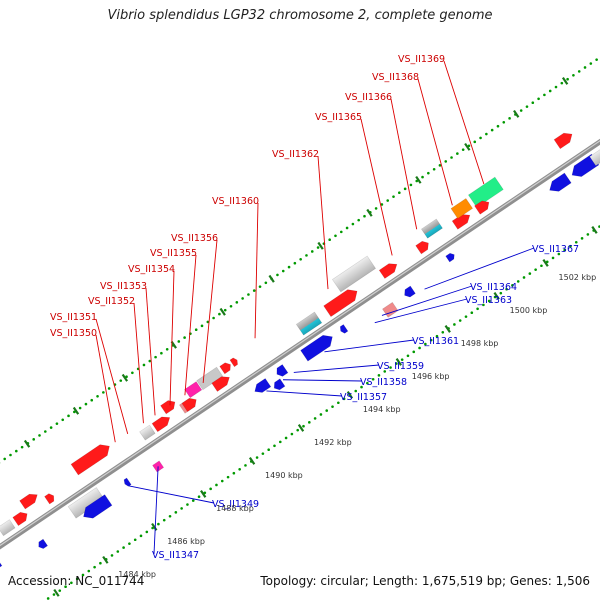  What do you see at coordinates (578, 277) in the screenshot?
I see `tick-label: 1502 kbp` at bounding box center [578, 277].